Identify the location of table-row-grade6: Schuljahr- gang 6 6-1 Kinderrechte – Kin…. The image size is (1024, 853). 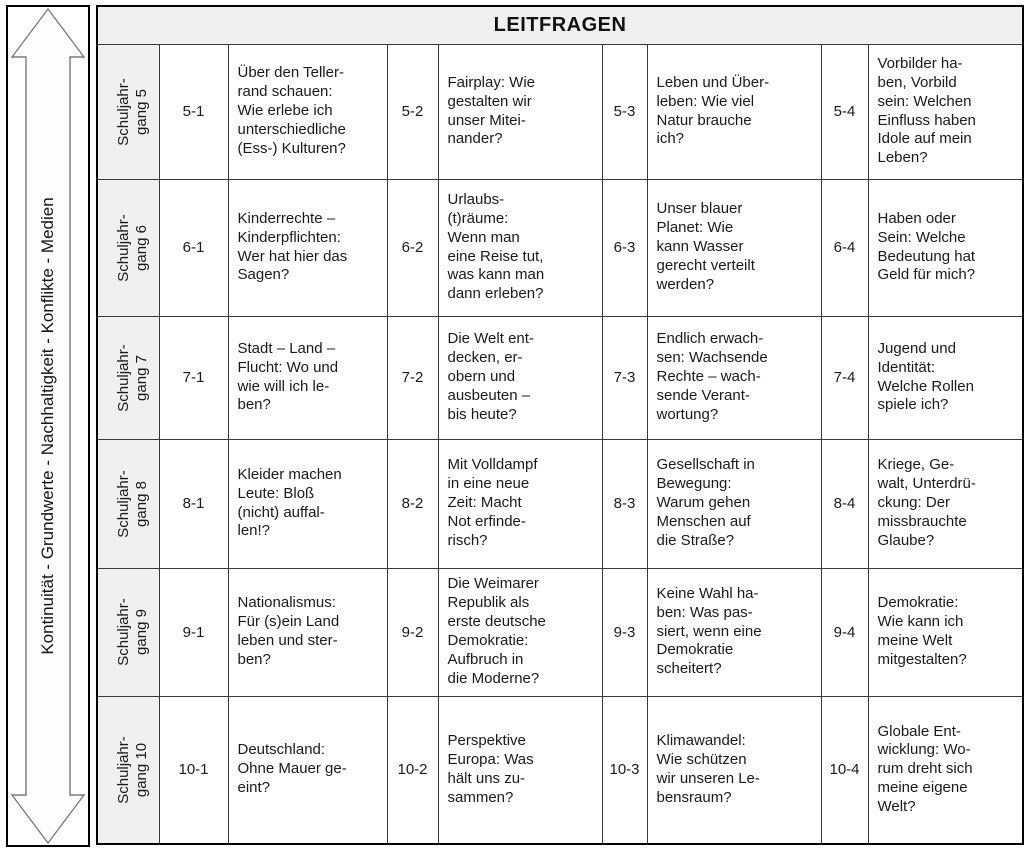
(560, 247).